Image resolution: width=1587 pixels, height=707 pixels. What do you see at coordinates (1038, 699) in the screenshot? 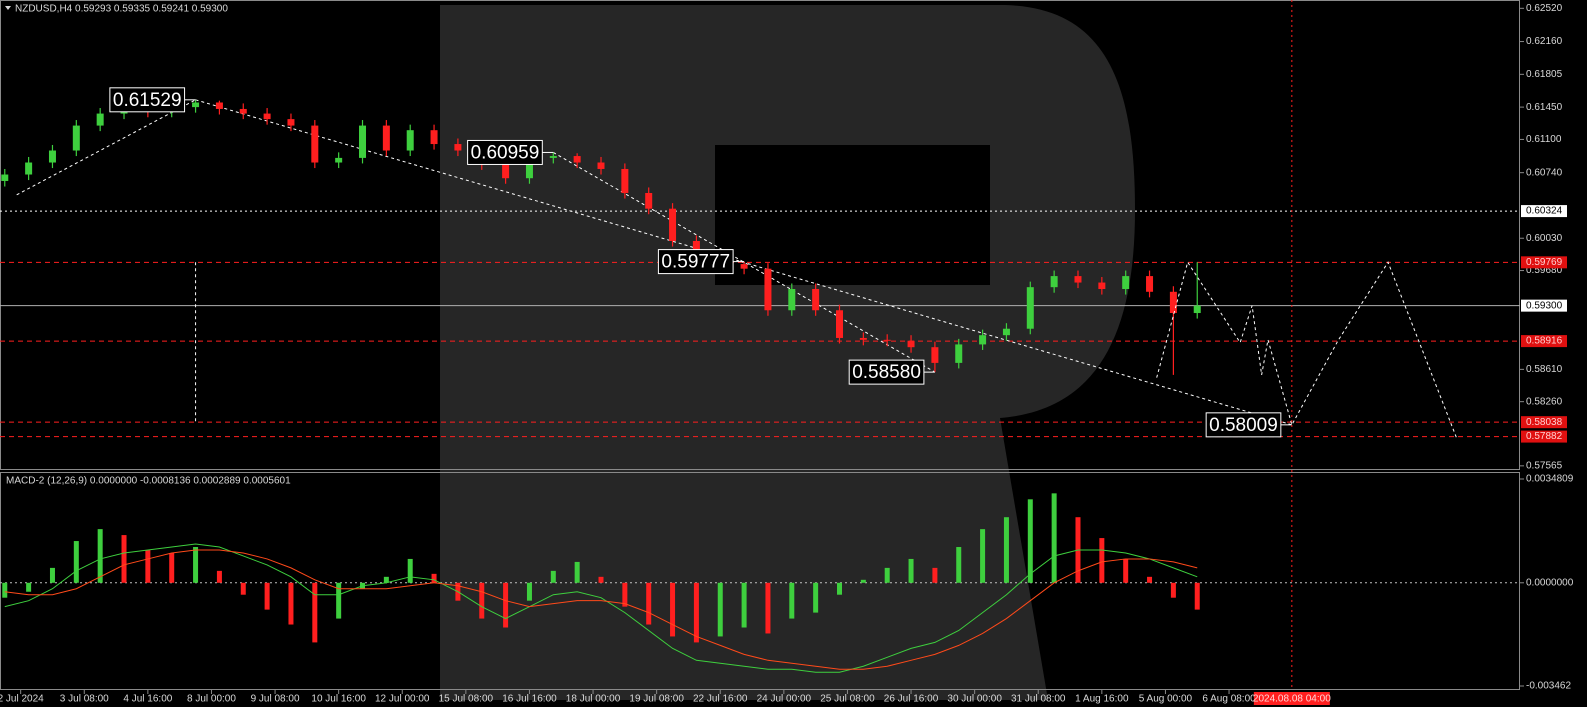
I see `x-tick-label: 31 Jul 08:00` at bounding box center [1038, 699].